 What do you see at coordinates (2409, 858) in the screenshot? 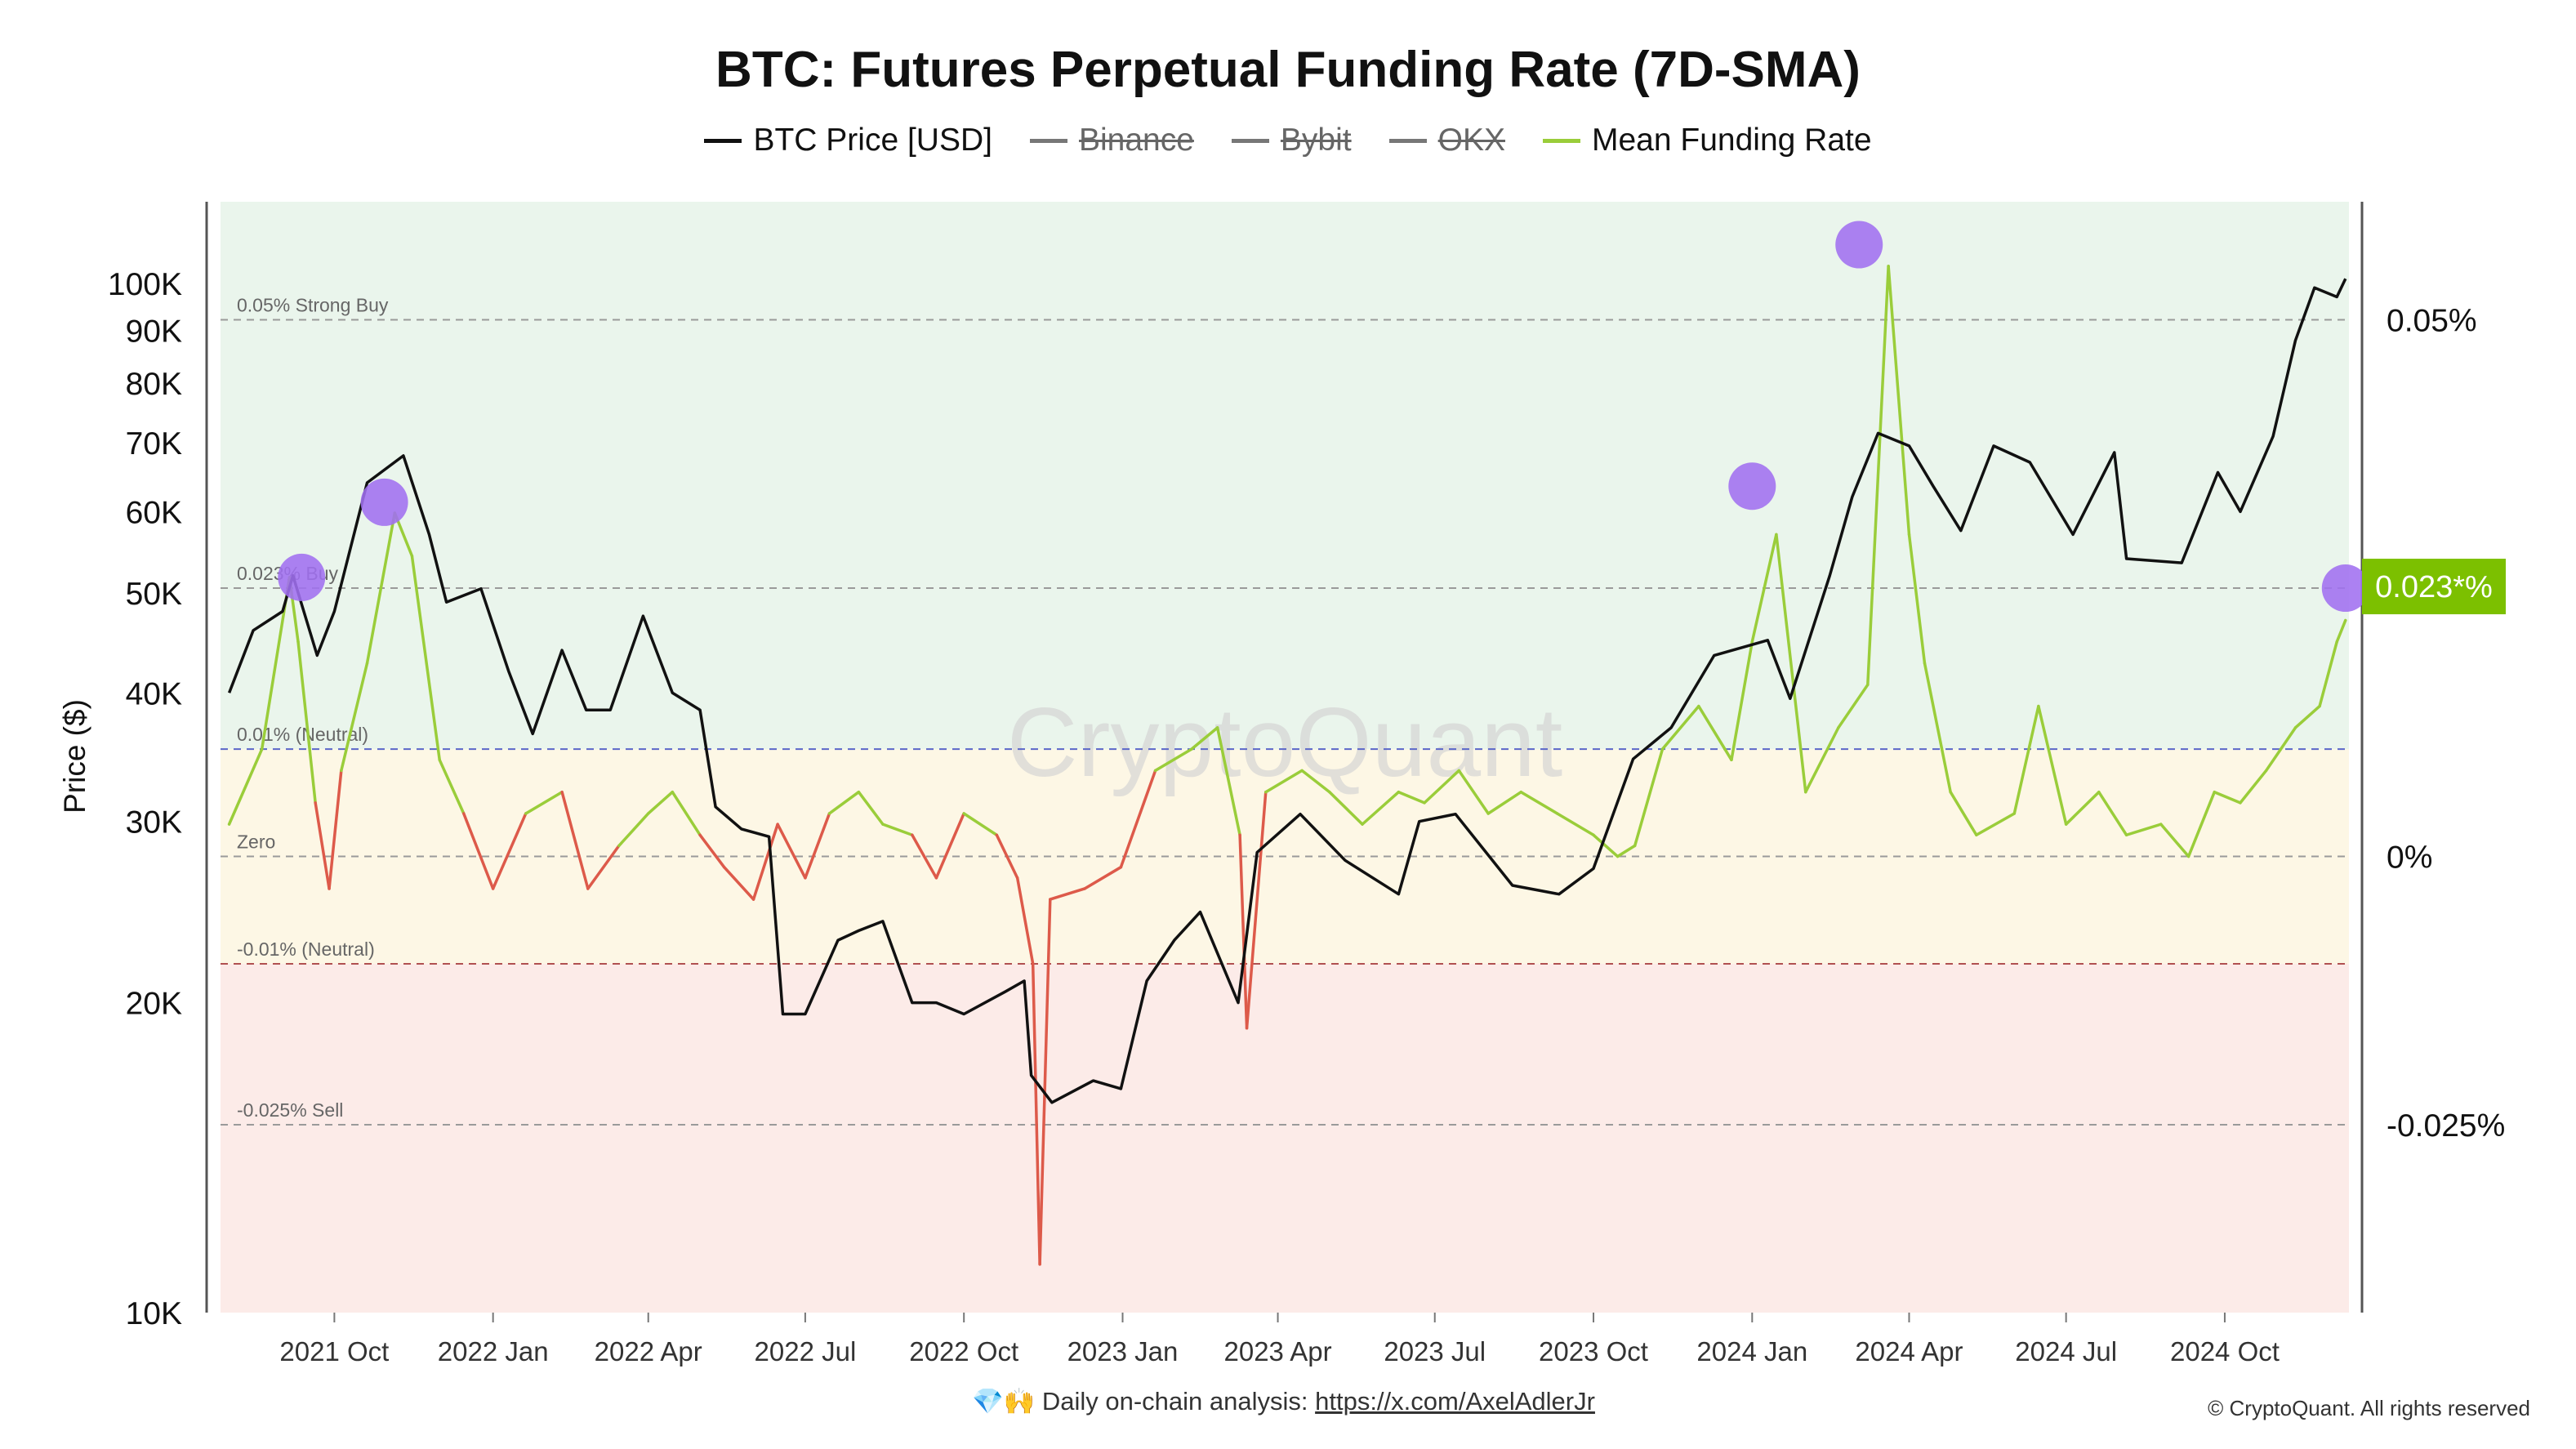
I see `y2-tick-label: 0%` at bounding box center [2409, 858].